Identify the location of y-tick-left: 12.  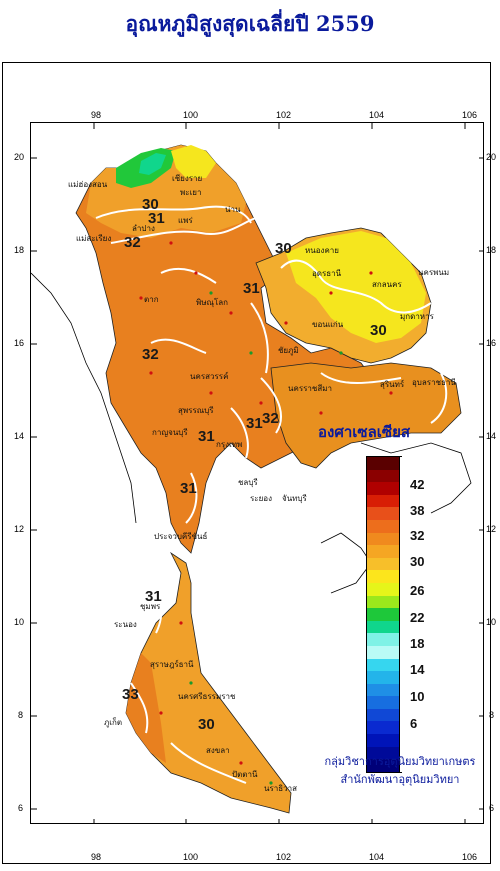
(19, 529).